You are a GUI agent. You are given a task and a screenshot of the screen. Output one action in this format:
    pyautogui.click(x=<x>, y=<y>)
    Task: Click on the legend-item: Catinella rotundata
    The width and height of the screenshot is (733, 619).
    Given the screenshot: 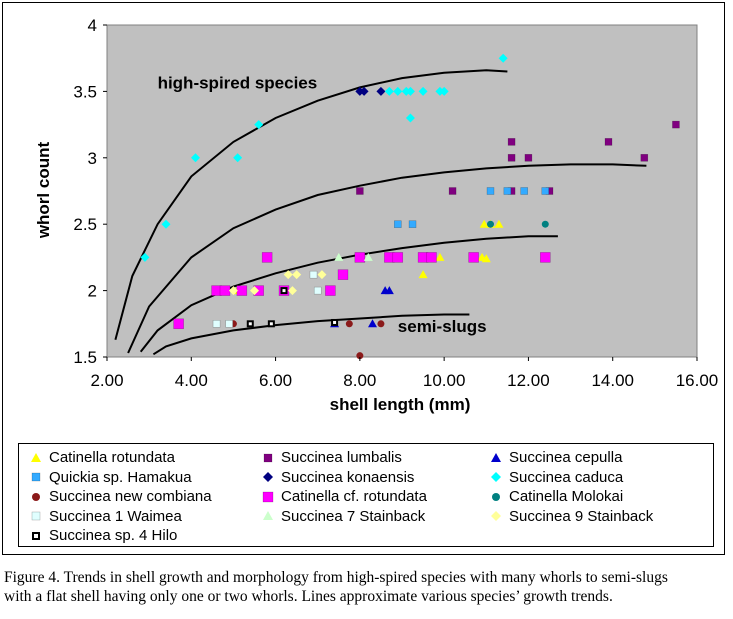 What is the action you would take?
    pyautogui.click(x=100, y=457)
    